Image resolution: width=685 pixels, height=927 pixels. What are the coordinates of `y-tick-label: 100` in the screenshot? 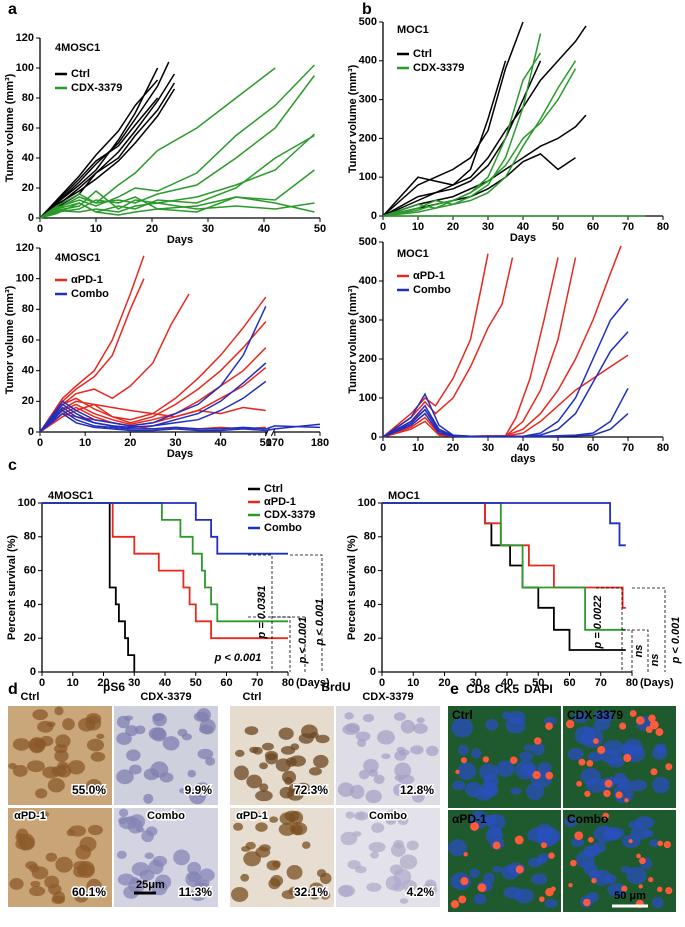 It's located at (27, 503).